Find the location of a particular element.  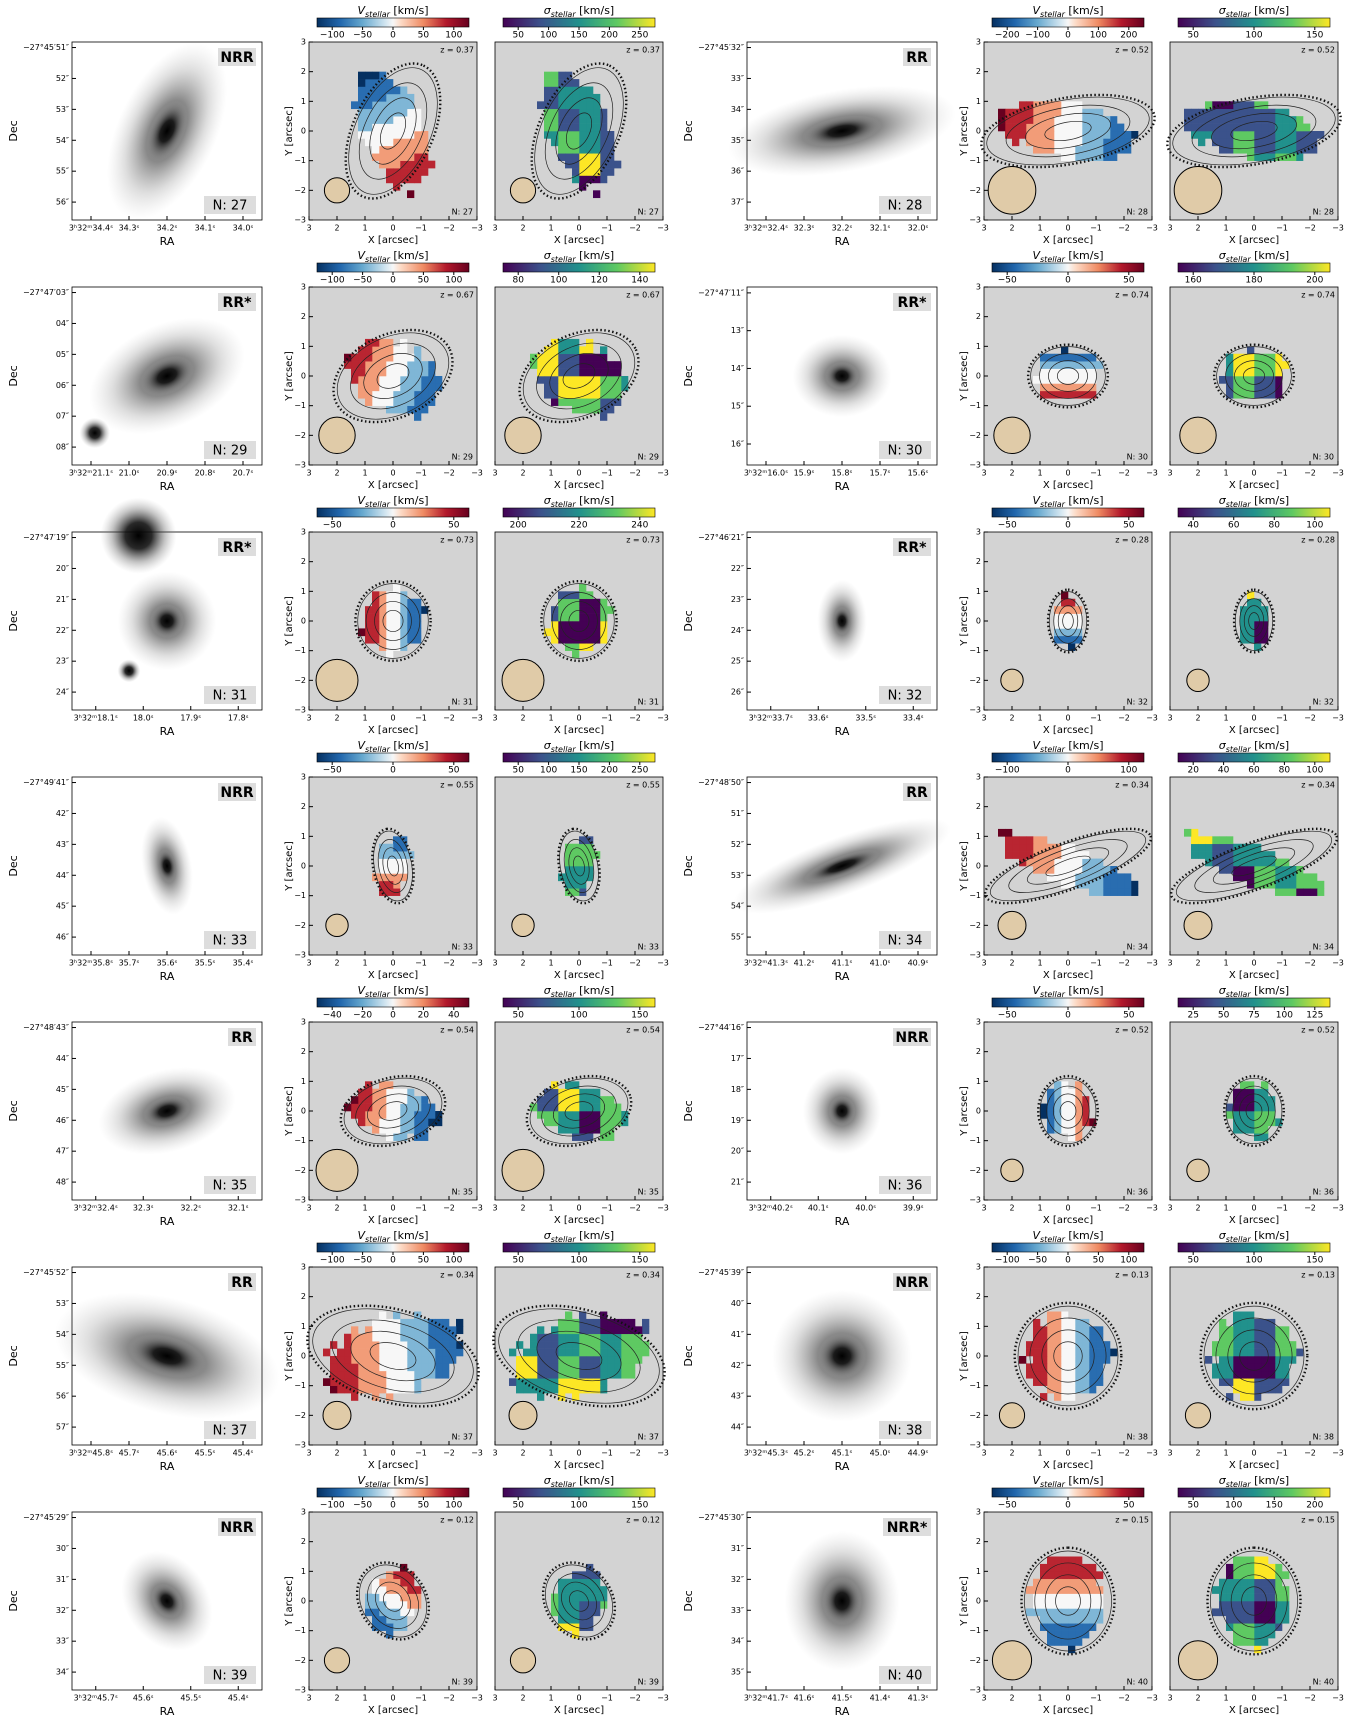

class-box is located at coordinates (912, 547).